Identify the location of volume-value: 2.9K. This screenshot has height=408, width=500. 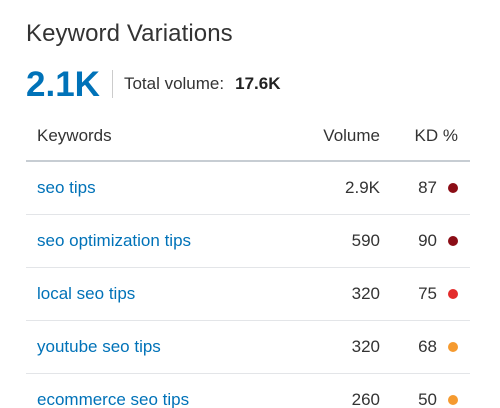
(362, 187).